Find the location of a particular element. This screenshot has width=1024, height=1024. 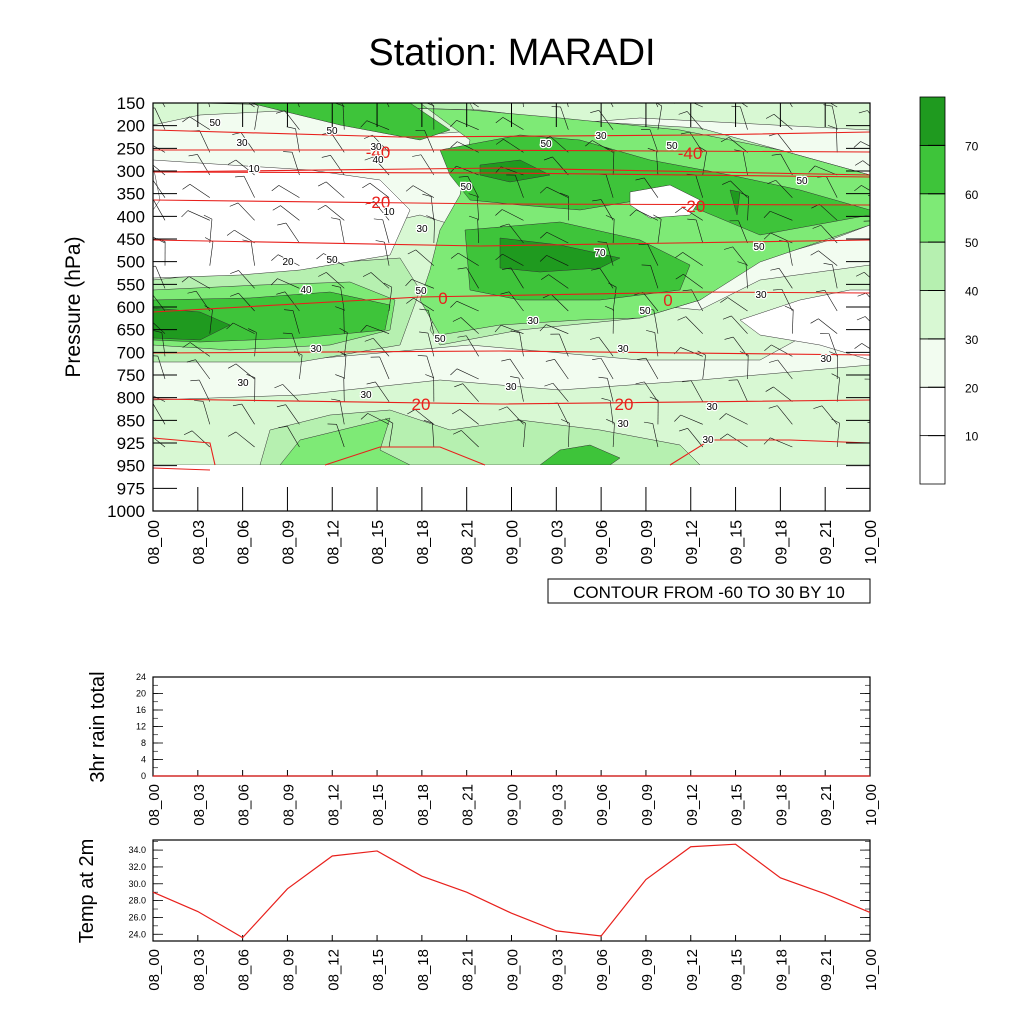

time-tick-label: 09_03 is located at coordinates (557, 805).